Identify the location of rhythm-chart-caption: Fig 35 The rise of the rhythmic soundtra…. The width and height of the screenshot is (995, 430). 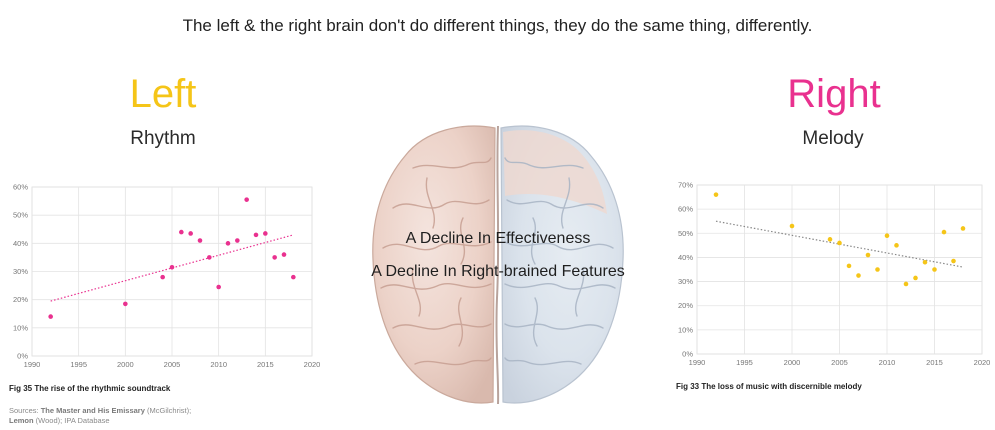
(90, 388).